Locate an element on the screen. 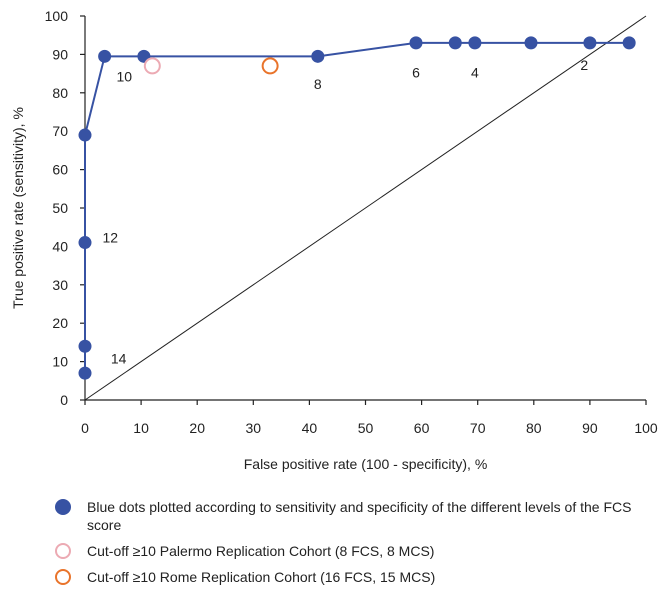 The width and height of the screenshot is (660, 601). point-annotation-label: 12 is located at coordinates (110, 238).